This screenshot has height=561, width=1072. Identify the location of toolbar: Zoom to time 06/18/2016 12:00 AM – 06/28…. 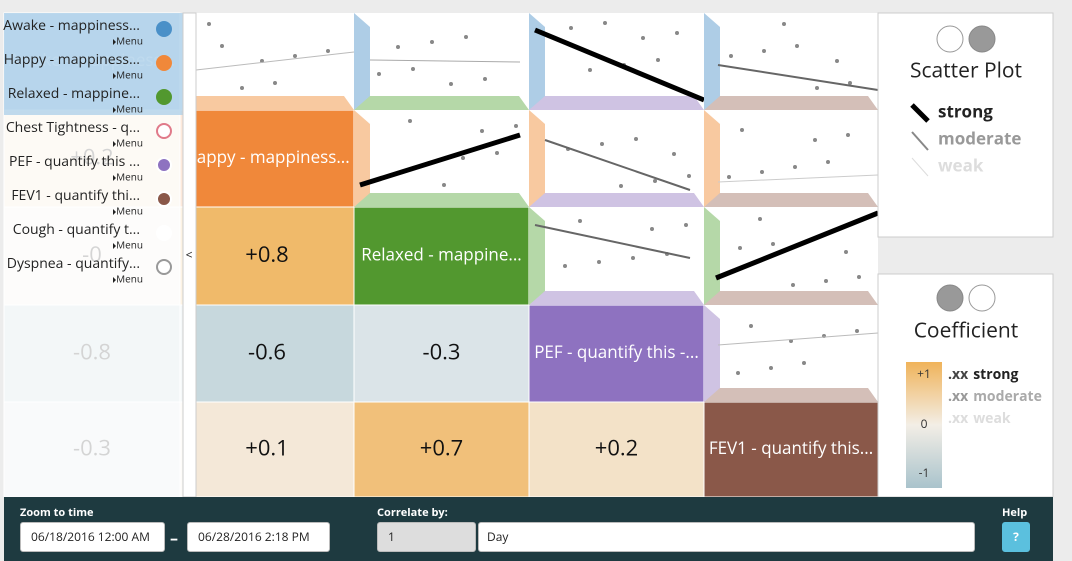
(528, 529).